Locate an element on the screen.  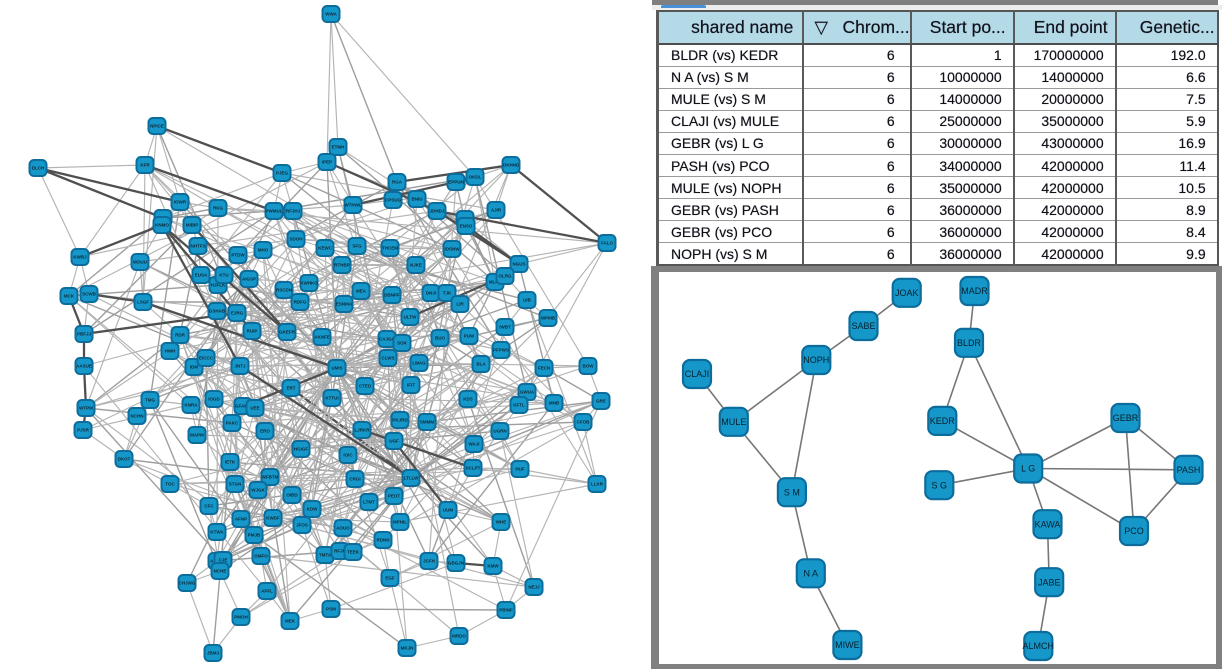
svg-text: MCK is located at coordinates (69, 296).